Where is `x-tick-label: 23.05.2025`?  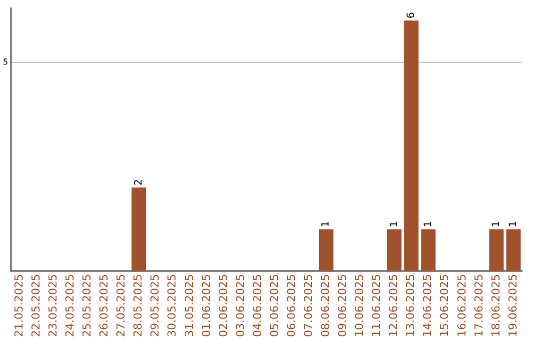
x-tick-label: 23.05.2025 is located at coordinates (53, 306).